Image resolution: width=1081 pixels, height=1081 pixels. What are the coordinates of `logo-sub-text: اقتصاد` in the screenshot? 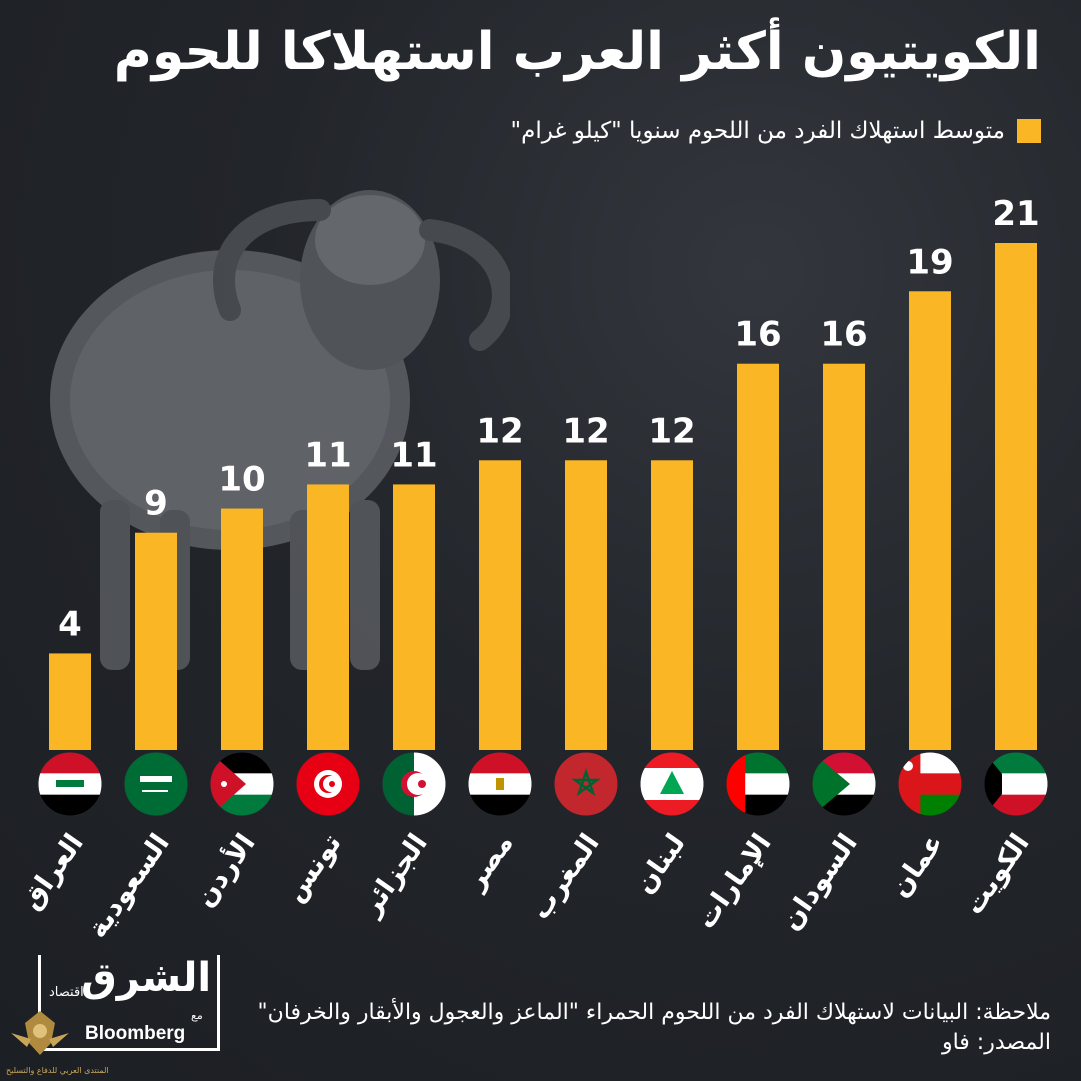 It's located at (66, 992).